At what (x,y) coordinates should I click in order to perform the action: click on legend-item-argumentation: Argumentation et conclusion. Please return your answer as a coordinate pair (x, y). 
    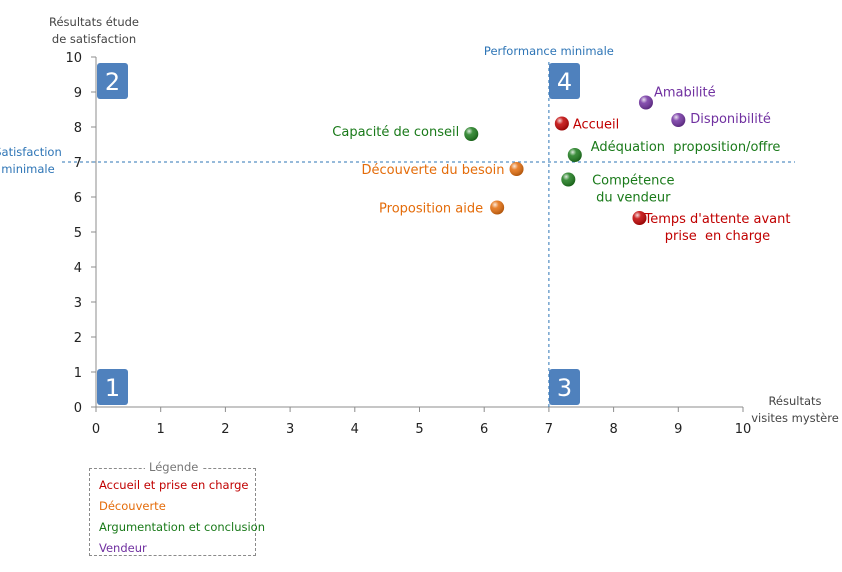
    Looking at the image, I should click on (182, 527).